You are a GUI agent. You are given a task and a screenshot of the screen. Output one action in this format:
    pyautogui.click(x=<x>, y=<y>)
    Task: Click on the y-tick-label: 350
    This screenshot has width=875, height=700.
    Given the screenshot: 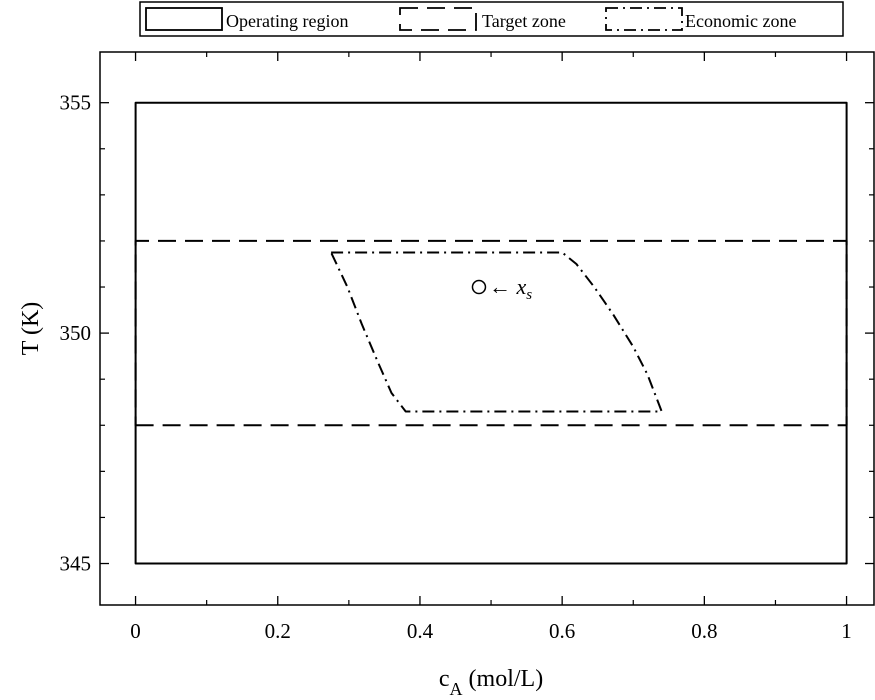 What is the action you would take?
    pyautogui.click(x=76, y=333)
    